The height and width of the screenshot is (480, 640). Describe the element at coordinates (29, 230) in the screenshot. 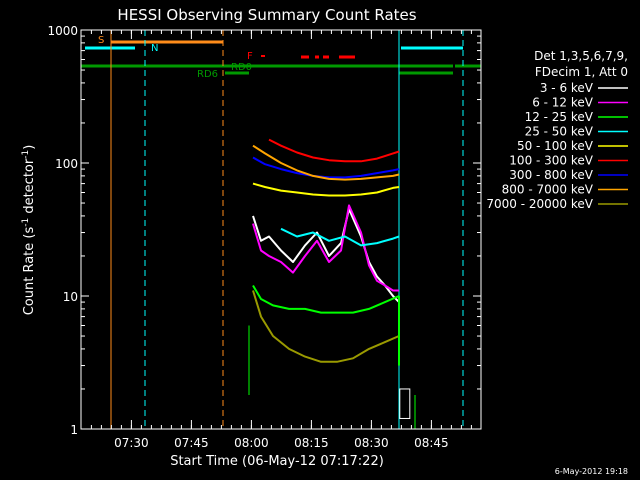

I see `y-axis-label: Count Rate (s-1 detector-1)` at that location.